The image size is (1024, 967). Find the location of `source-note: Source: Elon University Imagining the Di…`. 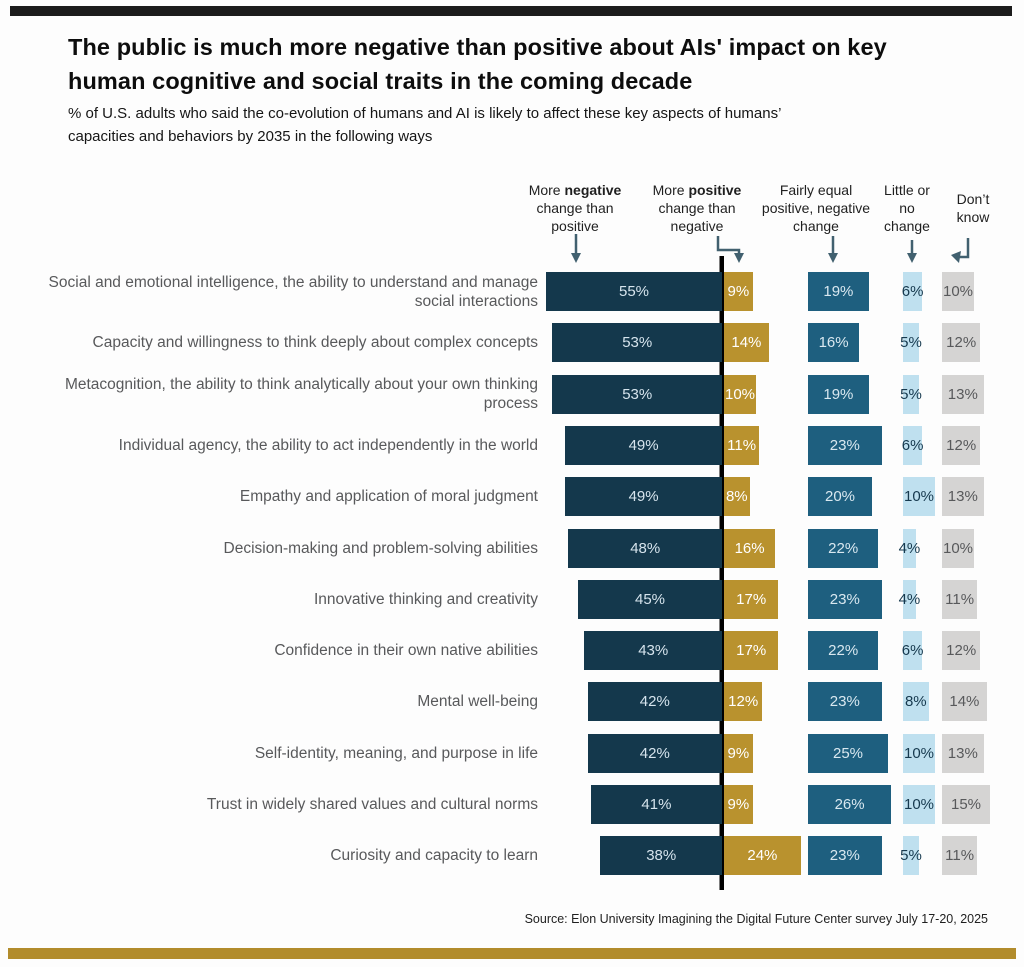

source-note: Source: Elon University Imagining the Di… is located at coordinates (756, 919).